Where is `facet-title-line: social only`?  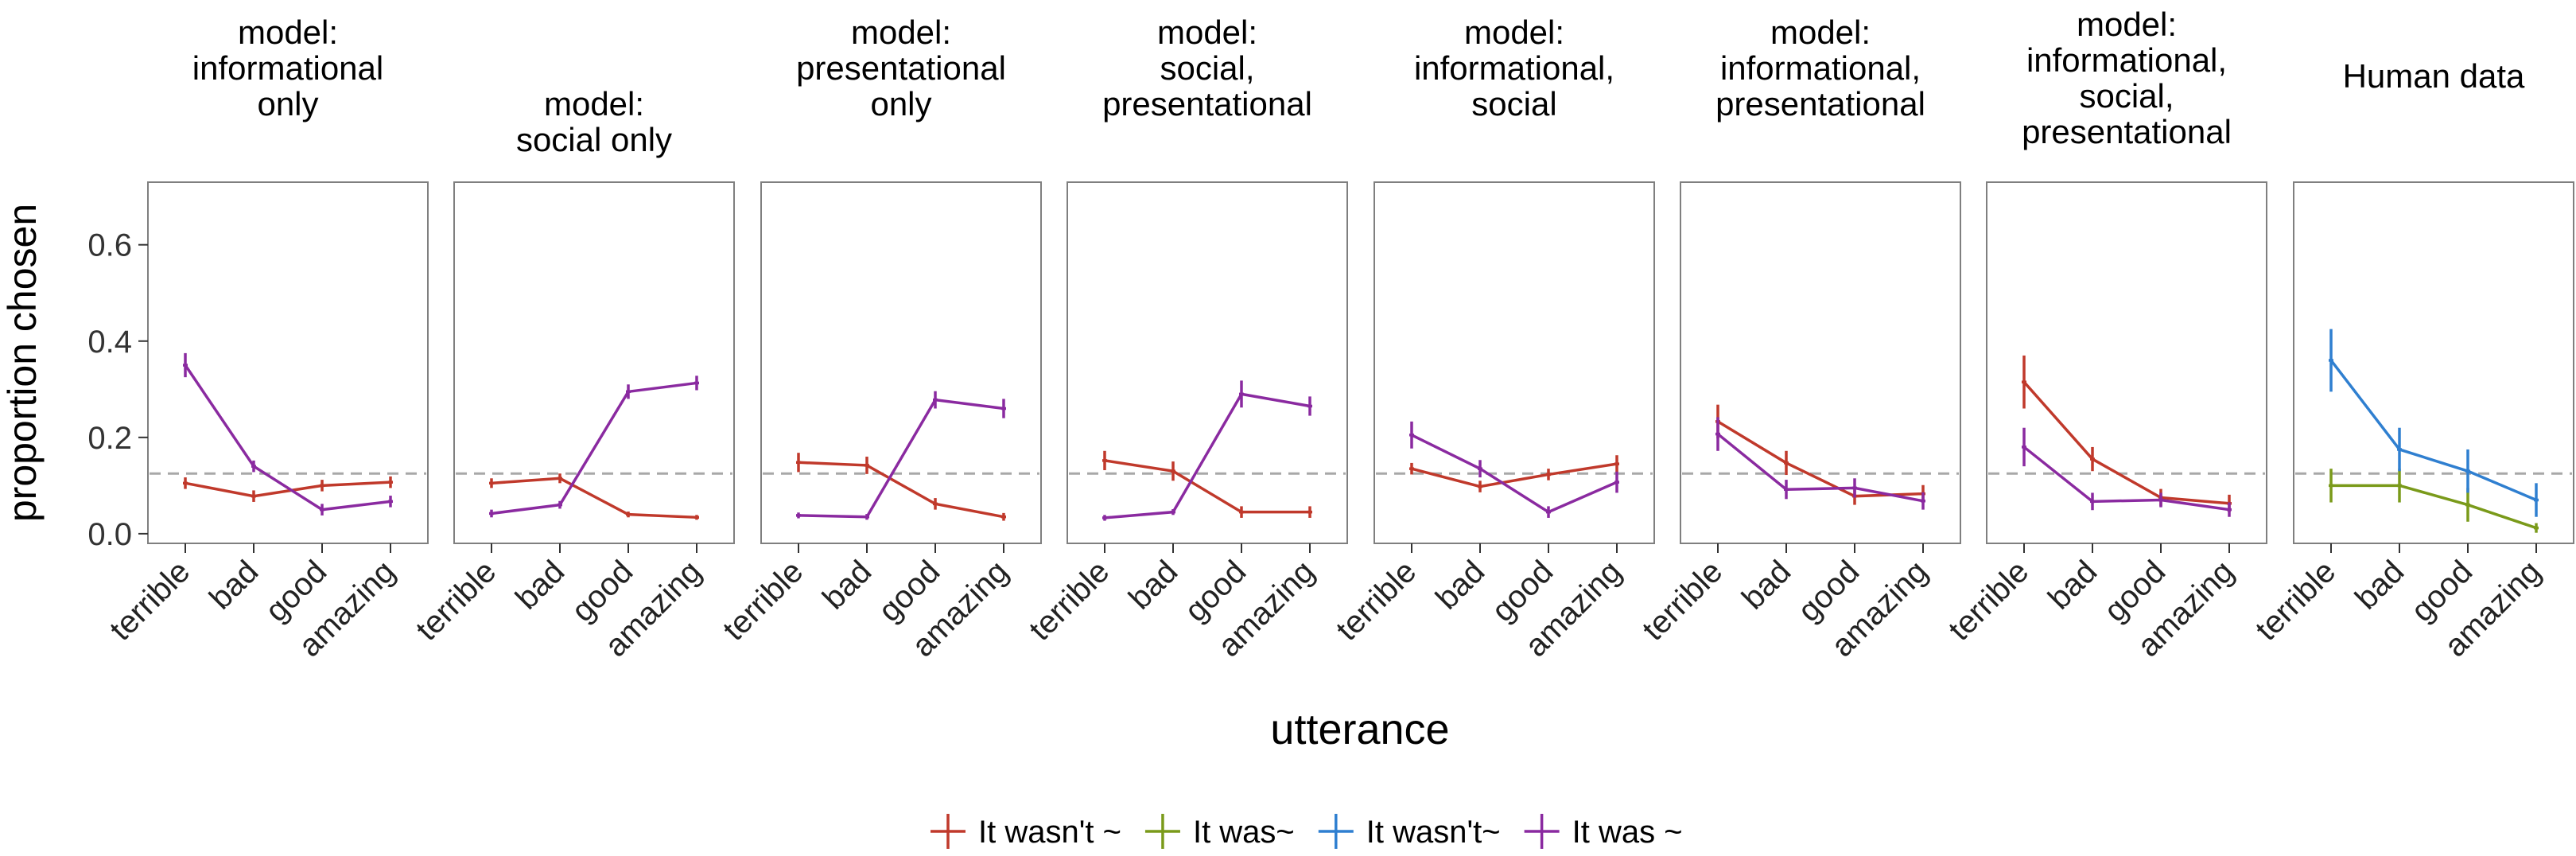 facet-title-line: social only is located at coordinates (594, 139).